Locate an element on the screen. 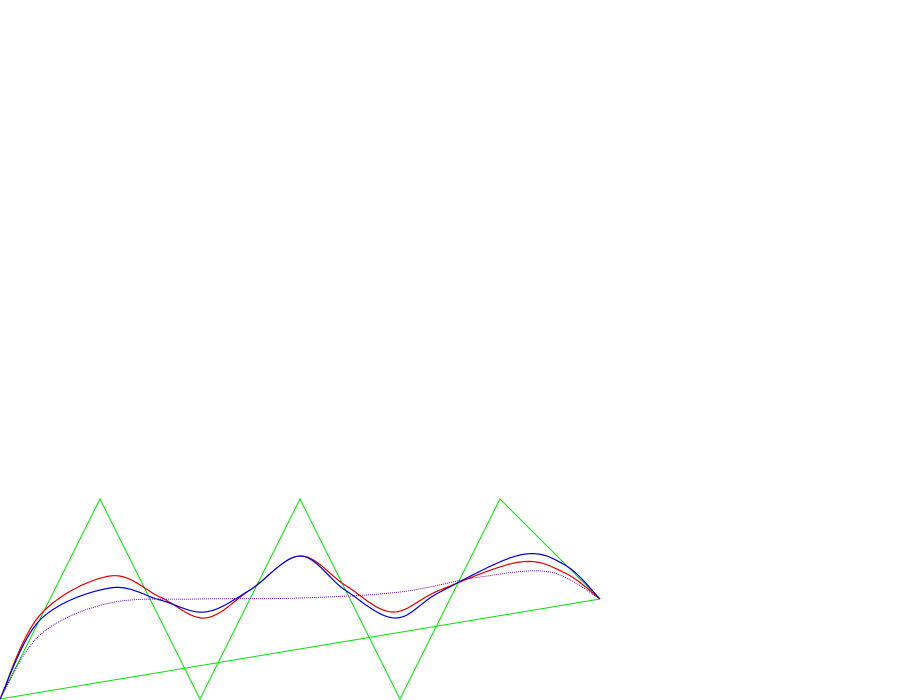 This screenshot has height=700, width=900. closing-segment is located at coordinates (300, 649).